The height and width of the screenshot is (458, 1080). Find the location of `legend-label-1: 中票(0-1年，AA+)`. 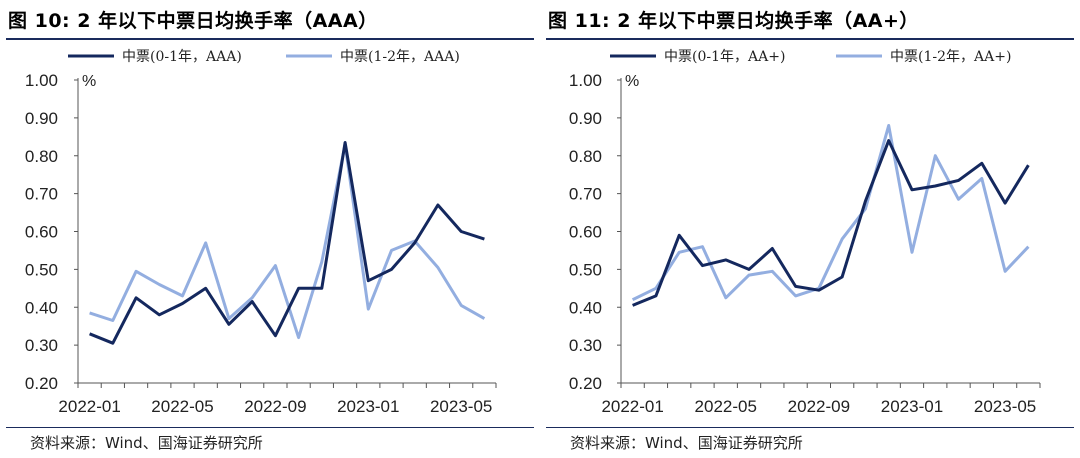

legend-label-1: 中票(0-1年，AA+) is located at coordinates (724, 57).